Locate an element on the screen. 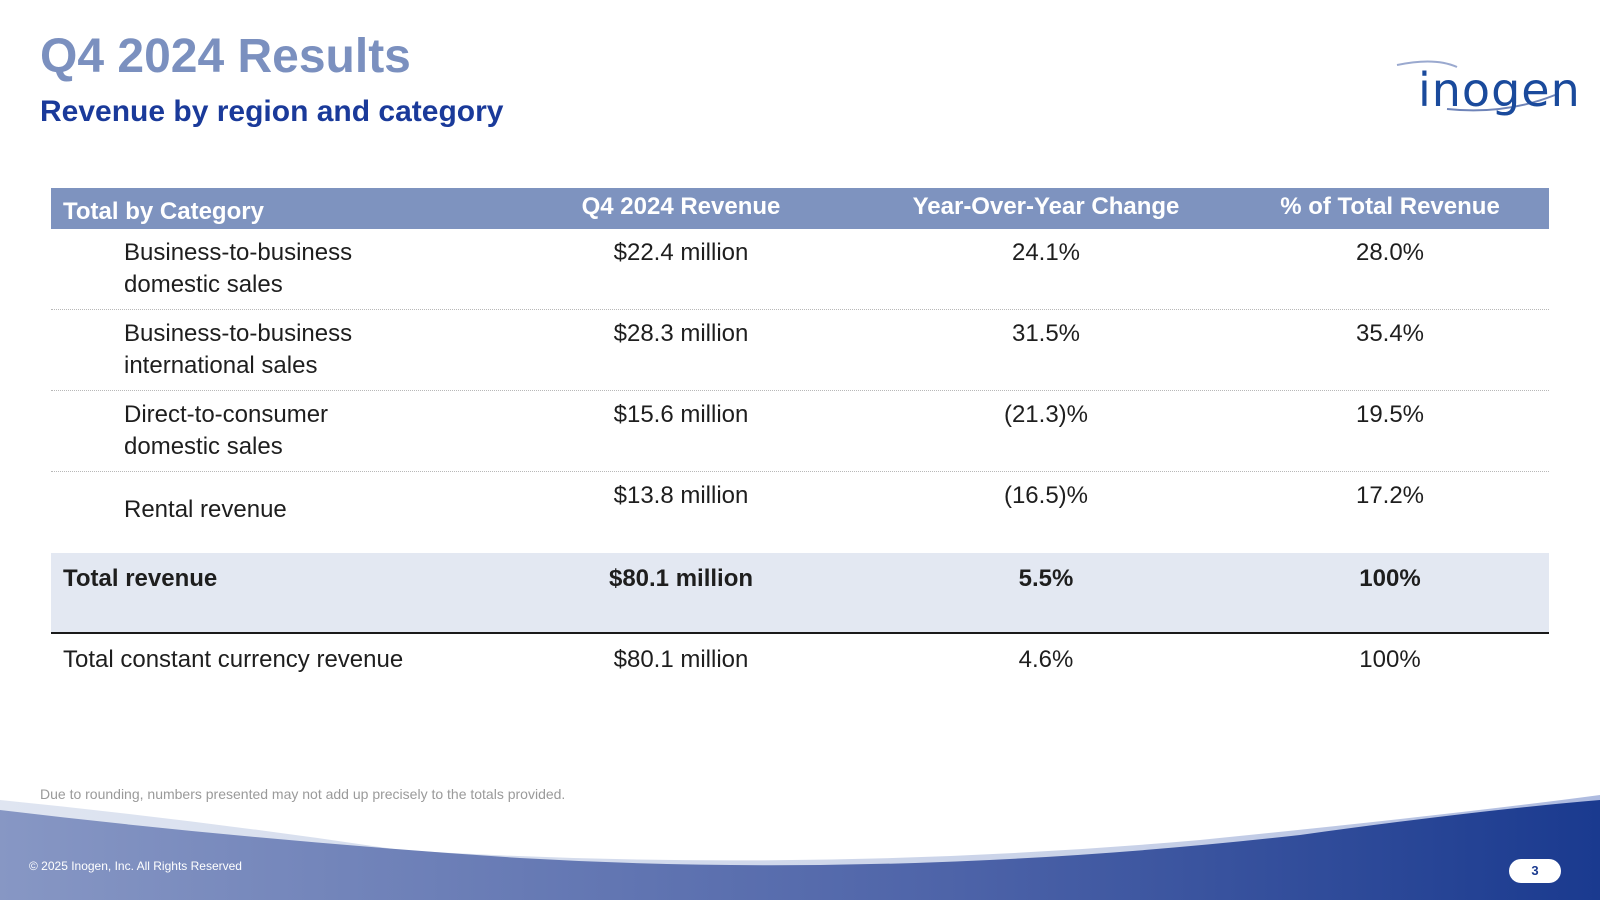 This screenshot has width=1600, height=900. logo-wordmark: inogen is located at coordinates (1499, 90).